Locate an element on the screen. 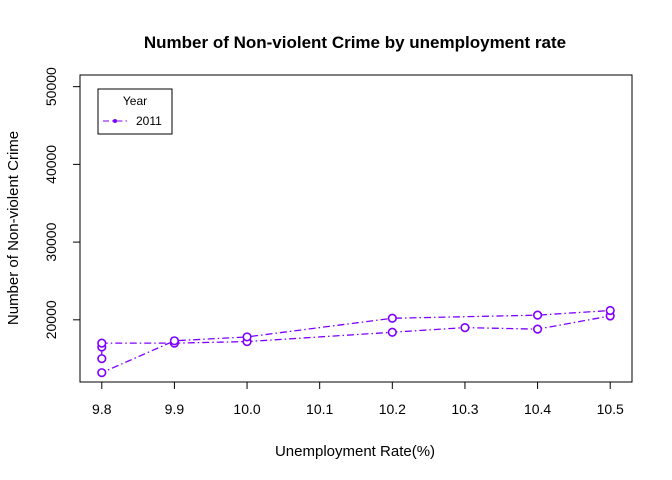 The width and height of the screenshot is (672, 480). legend: Year 2011 is located at coordinates (135, 111).